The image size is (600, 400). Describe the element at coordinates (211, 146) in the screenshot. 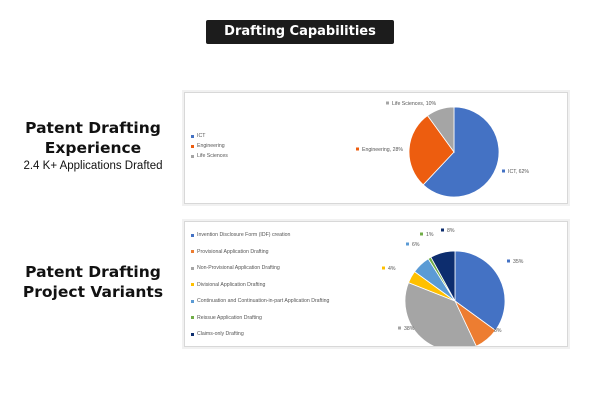

I see `experience-legend-label: Engineering` at that location.